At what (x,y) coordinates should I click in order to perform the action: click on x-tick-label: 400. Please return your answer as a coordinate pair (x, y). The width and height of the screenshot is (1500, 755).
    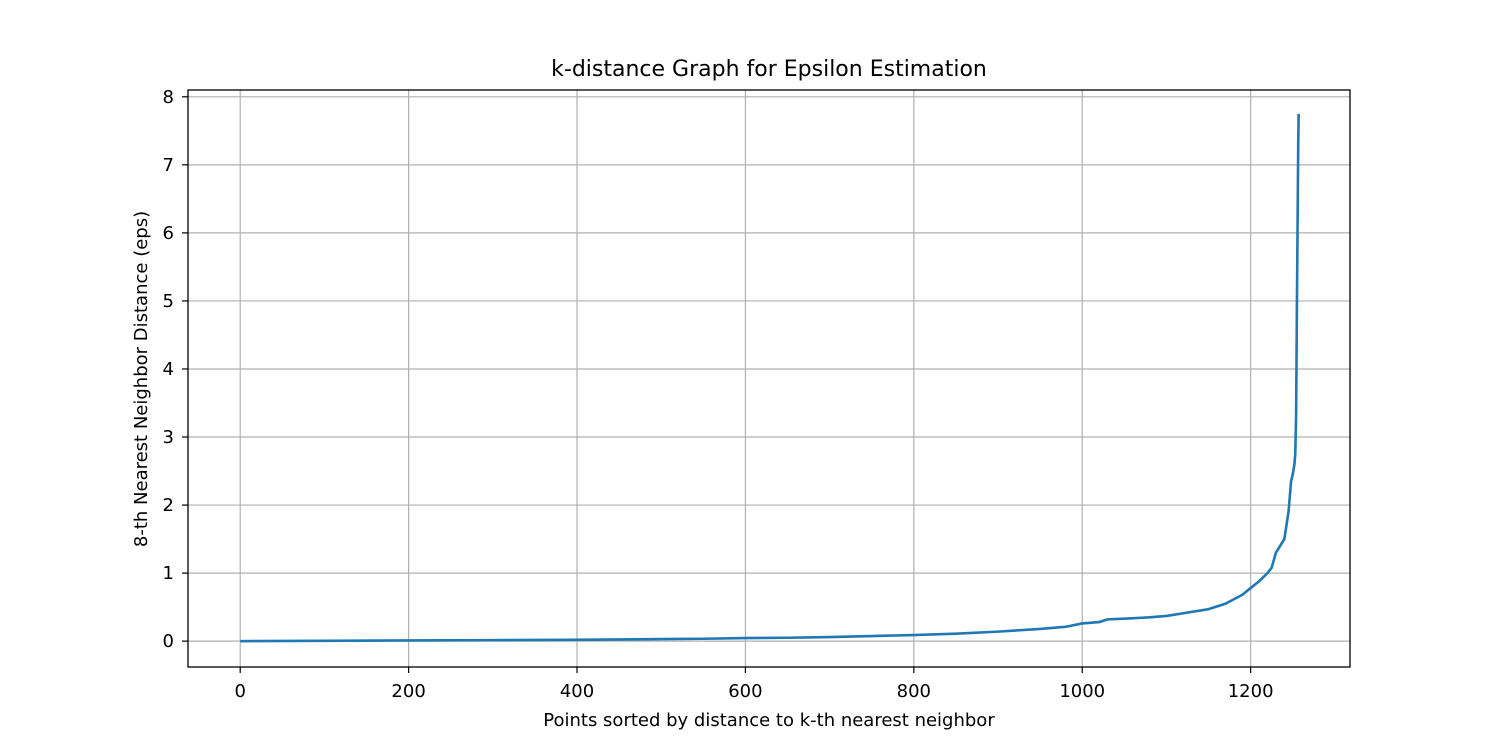
    Looking at the image, I should click on (577, 691).